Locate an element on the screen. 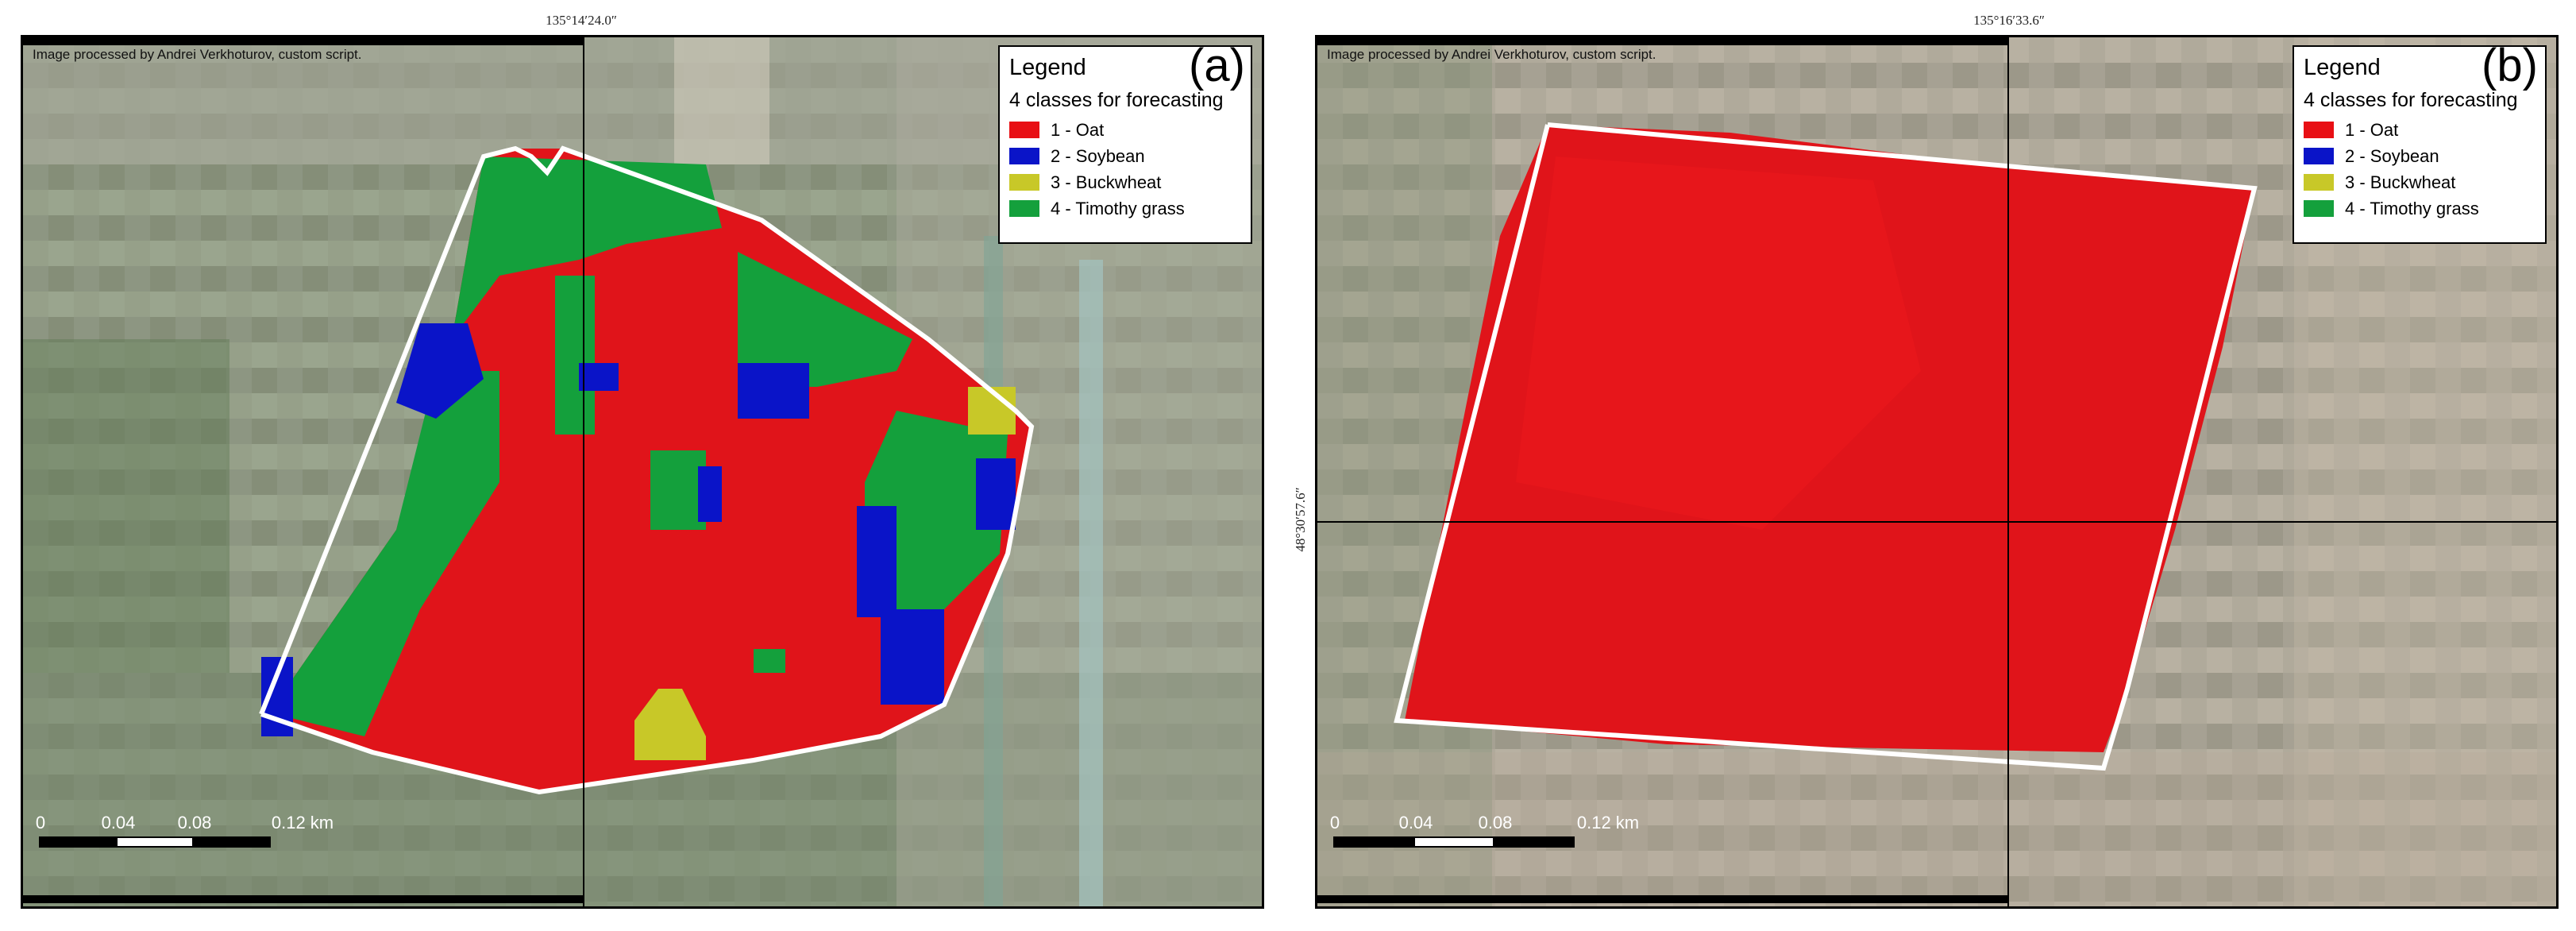  latitude-label-left: 48°30′57.6″ is located at coordinates (1300, 519).